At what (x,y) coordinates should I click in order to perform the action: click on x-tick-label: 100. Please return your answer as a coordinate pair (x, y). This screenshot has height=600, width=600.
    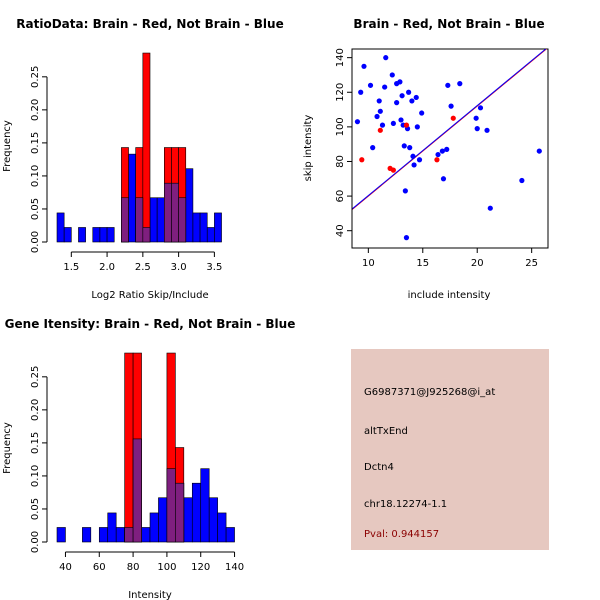
    Looking at the image, I should click on (166, 567).